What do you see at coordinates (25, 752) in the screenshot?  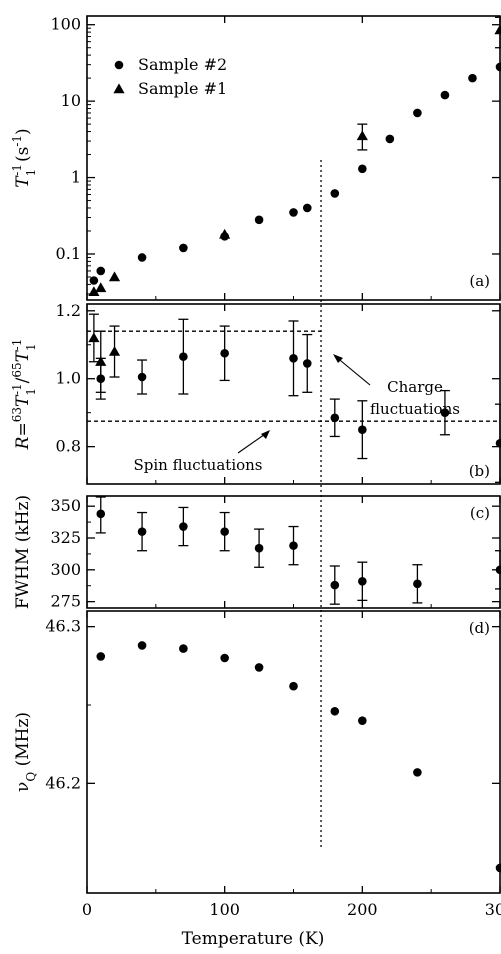 I see `y-axis-title-d: νQ (MHz)` at bounding box center [25, 752].